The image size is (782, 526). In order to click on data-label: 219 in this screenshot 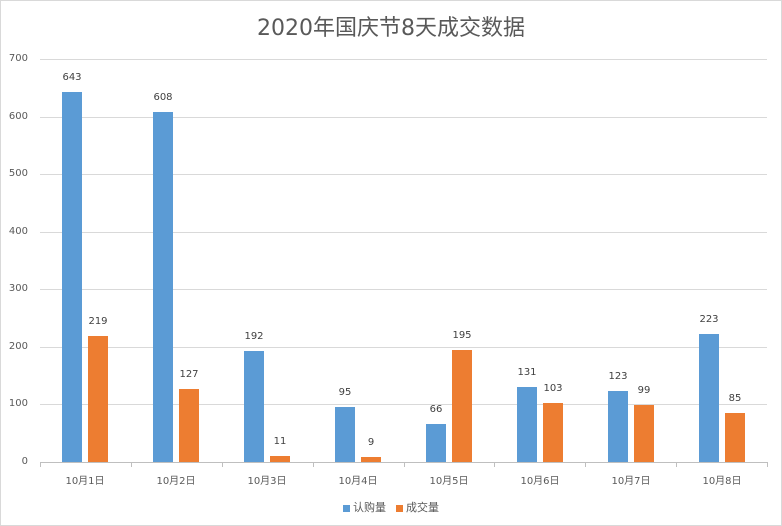, I will do `click(98, 321)`.